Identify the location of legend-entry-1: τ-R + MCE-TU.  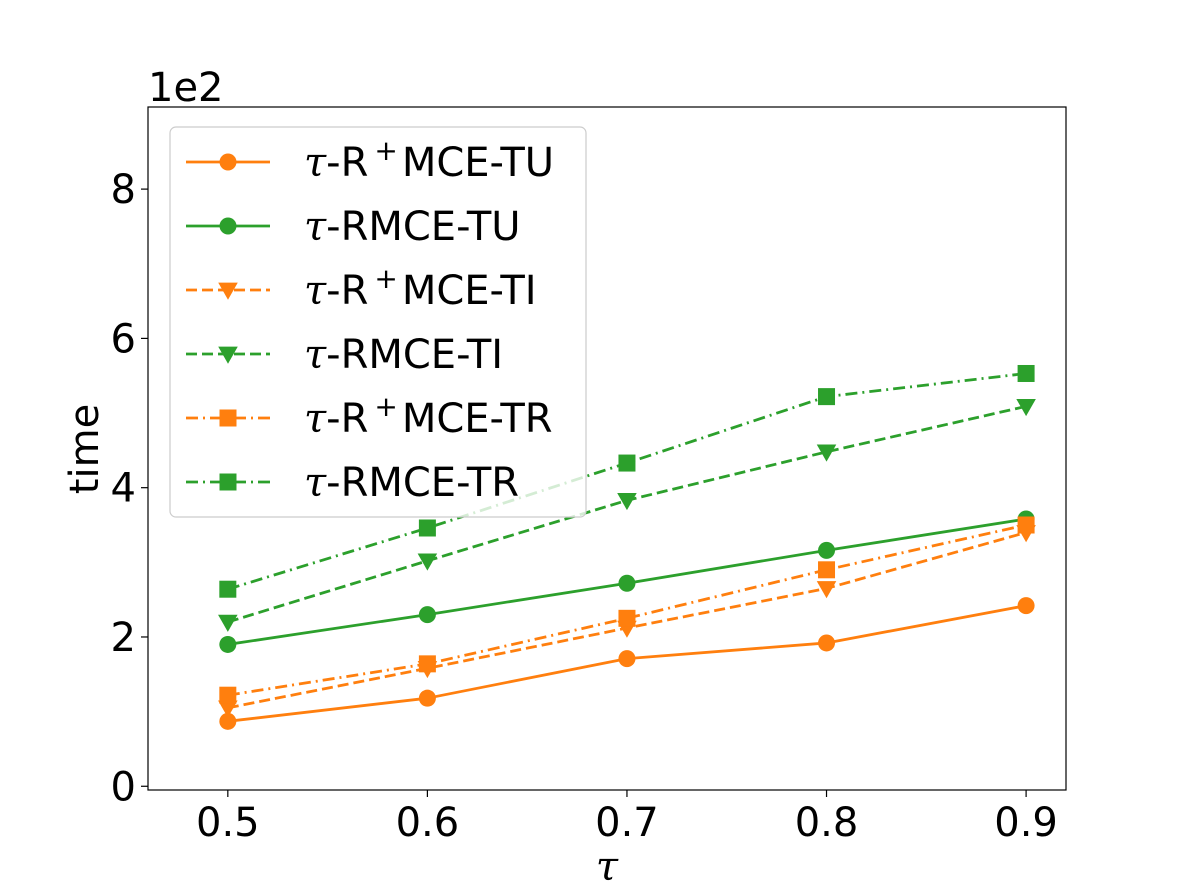
(370, 160).